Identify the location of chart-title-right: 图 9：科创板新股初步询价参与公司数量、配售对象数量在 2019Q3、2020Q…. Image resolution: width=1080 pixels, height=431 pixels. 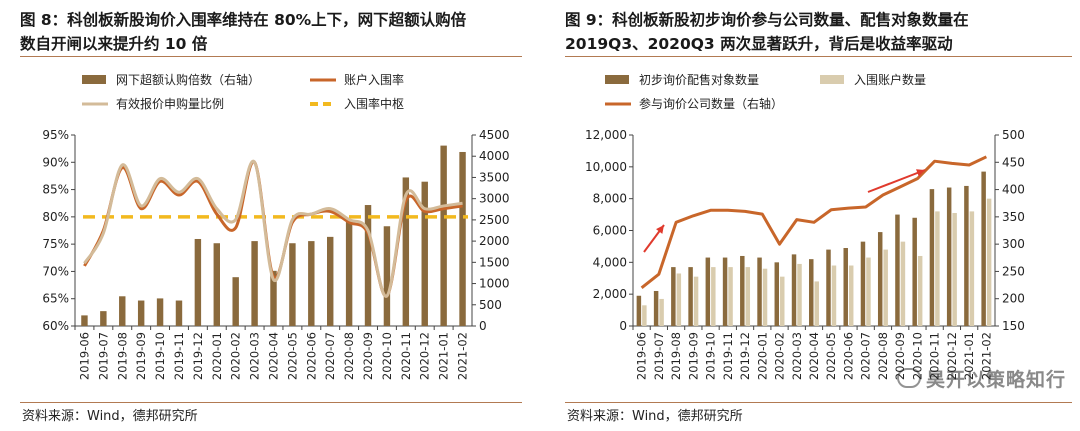
(815, 32).